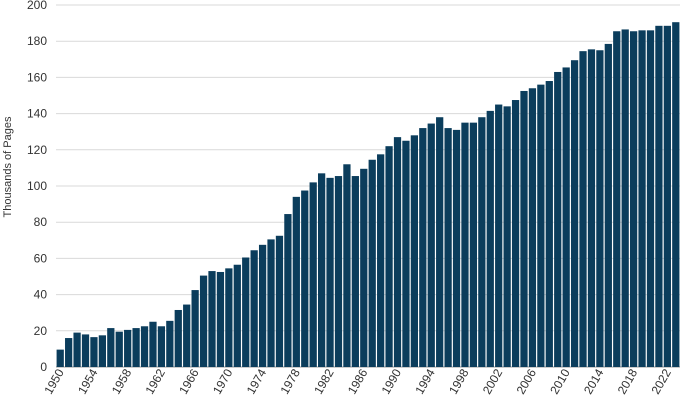 This screenshot has height=409, width=686. Describe the element at coordinates (448, 247) in the screenshot. I see `bar-1996` at that location.